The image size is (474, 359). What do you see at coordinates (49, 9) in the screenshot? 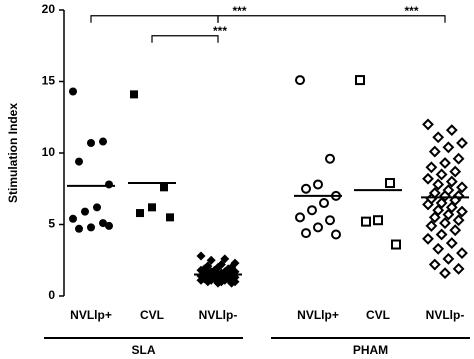
I see `y-tick-label: 20` at bounding box center [49, 9].